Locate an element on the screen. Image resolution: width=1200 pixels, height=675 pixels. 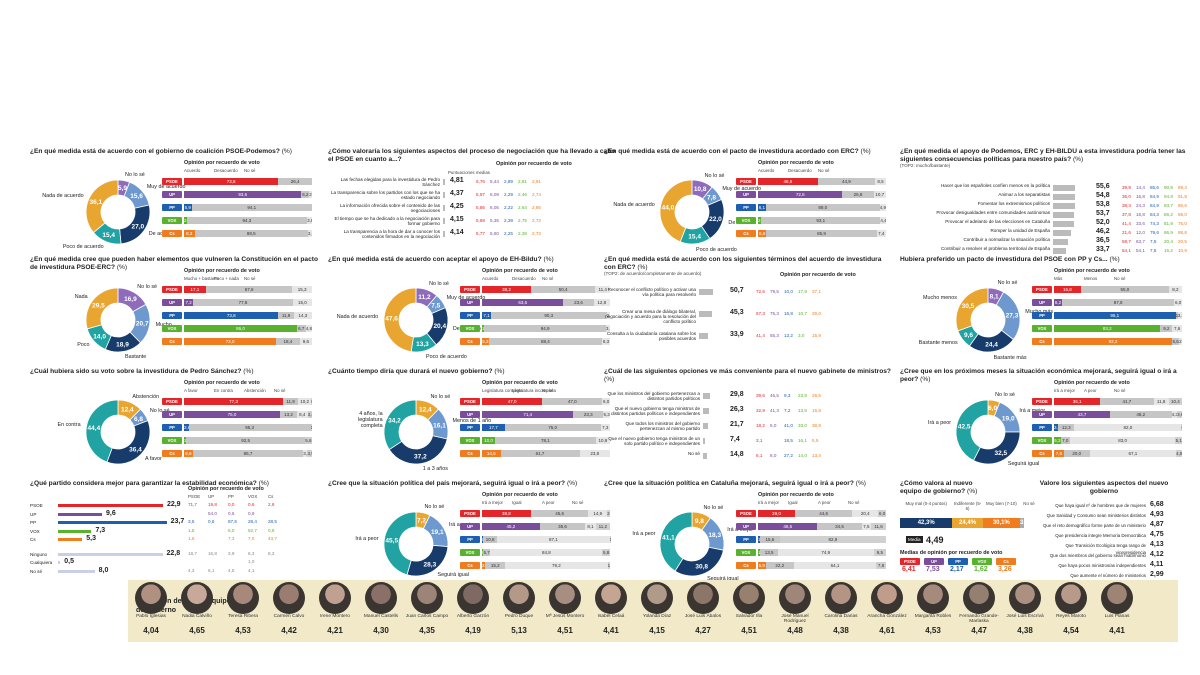
q13-cell-5-4: 8,3 is located at coordinates (271, 553).